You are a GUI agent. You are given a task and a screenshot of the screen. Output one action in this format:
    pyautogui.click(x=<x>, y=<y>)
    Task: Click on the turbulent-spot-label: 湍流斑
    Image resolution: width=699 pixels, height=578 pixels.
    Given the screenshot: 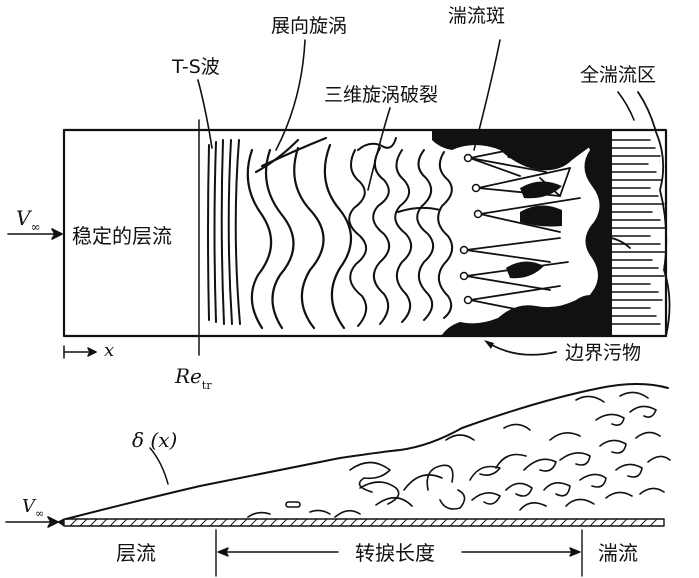 What is the action you would take?
    pyautogui.click(x=477, y=16)
    